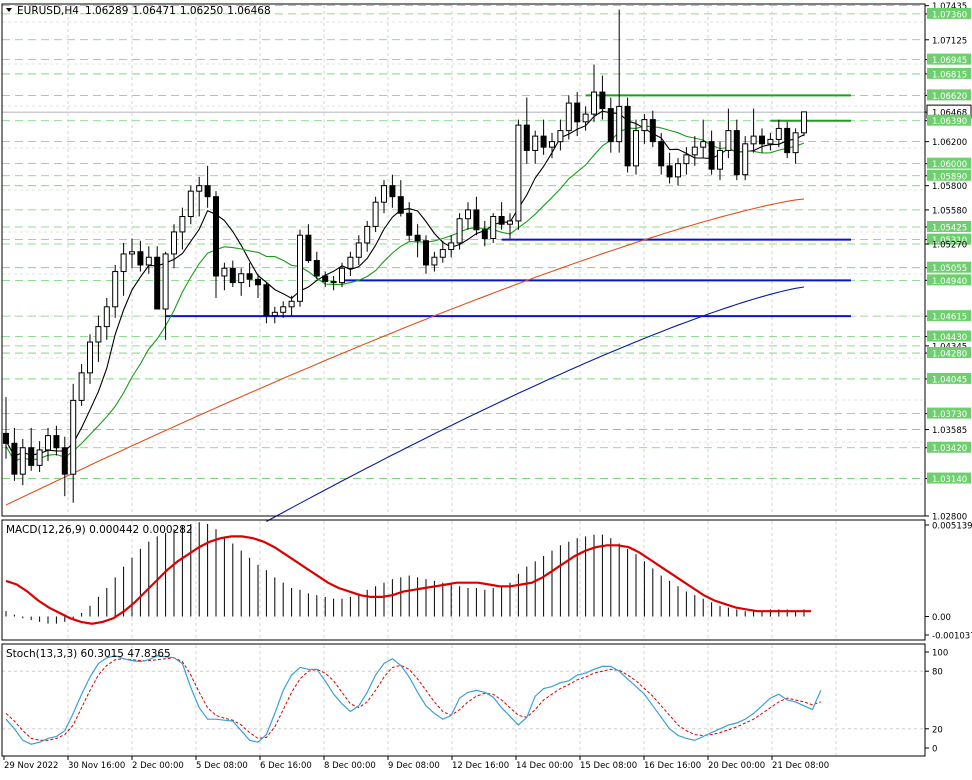 The height and width of the screenshot is (780, 972). I want to click on price-tick-label: 1.05055, so click(949, 269).